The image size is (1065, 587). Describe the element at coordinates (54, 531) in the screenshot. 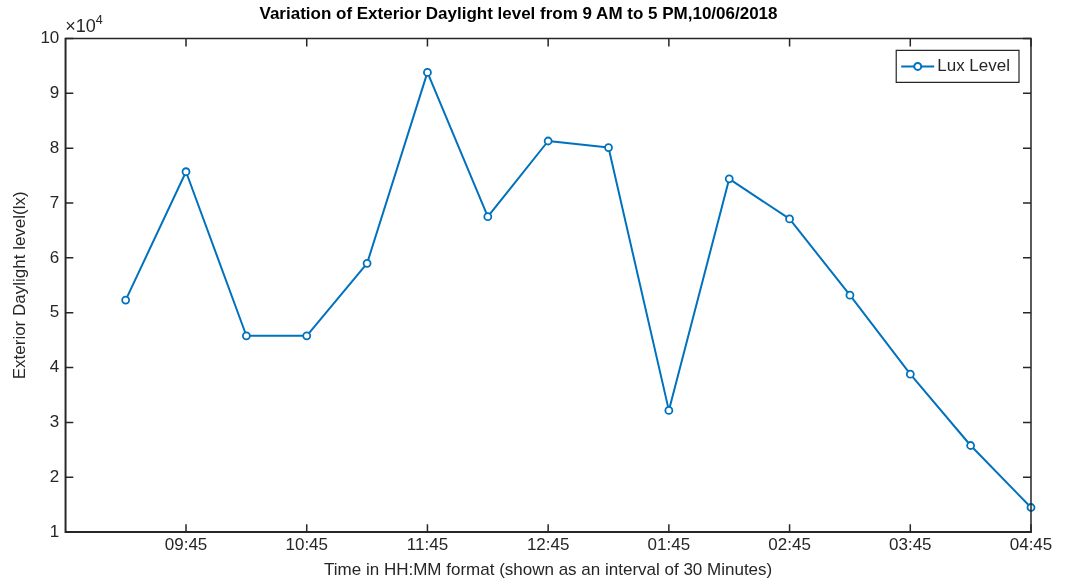

I see `y-tick-label: 1` at that location.